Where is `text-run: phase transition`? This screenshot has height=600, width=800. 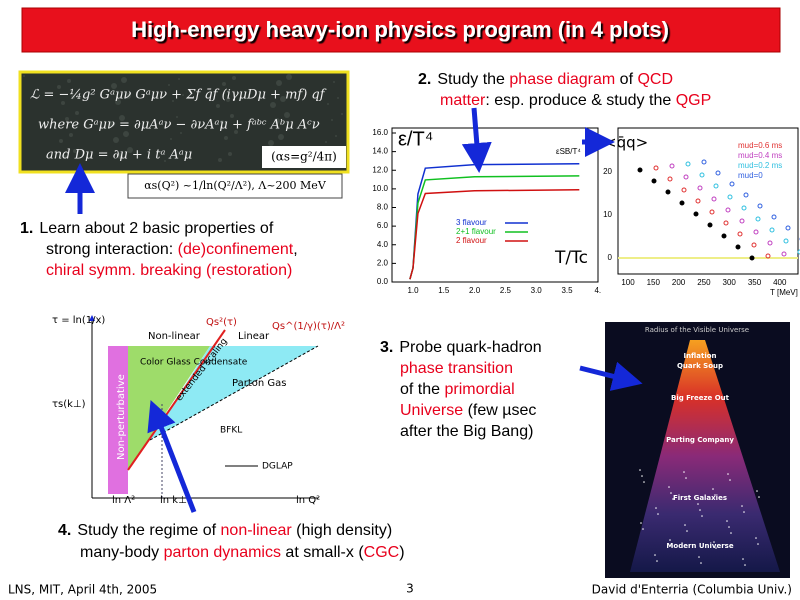
text-run: phase transition is located at coordinates (456, 368).